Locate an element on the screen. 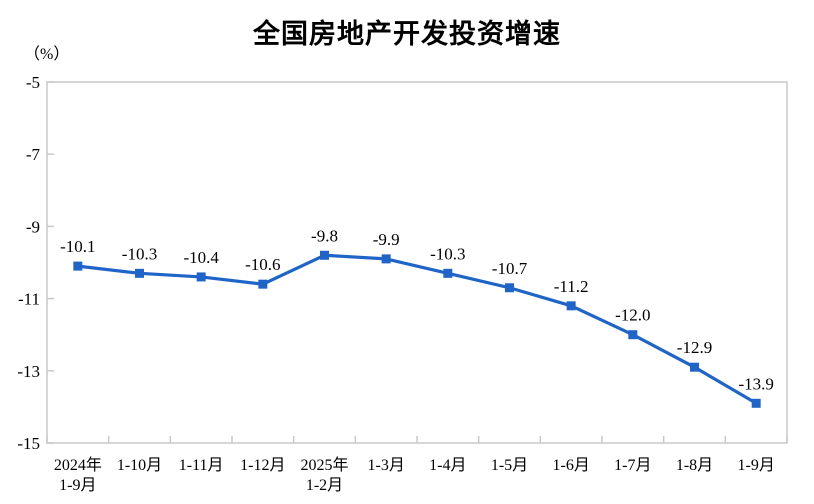  data-point-label: -10.7 is located at coordinates (510, 268).